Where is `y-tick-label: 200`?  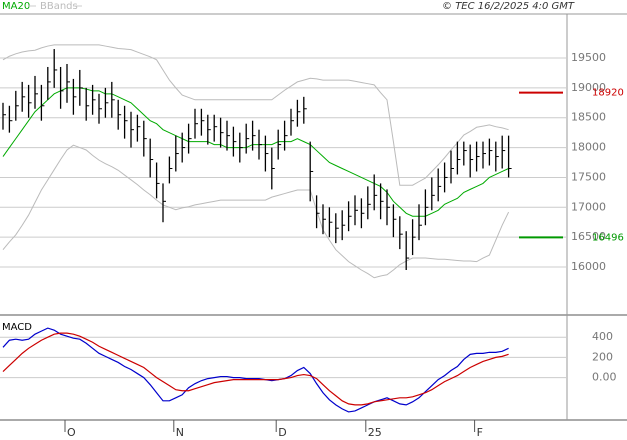
y-tick-label: 200 is located at coordinates (602, 356).